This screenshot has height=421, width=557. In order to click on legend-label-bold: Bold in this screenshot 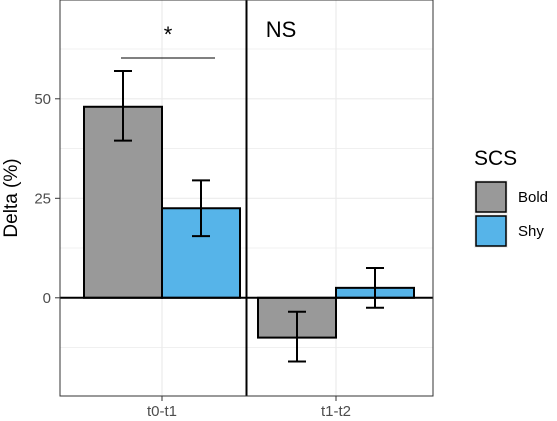, I will do `click(533, 197)`.